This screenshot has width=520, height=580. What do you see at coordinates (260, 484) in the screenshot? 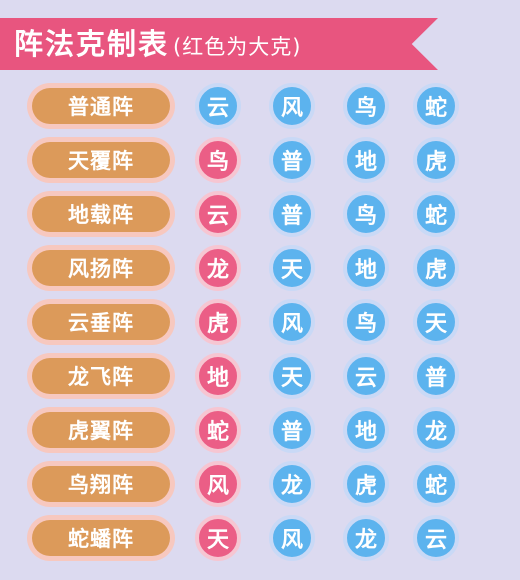
I see `table-row: 鸟翔阵风龙虎蛇` at bounding box center [260, 484].